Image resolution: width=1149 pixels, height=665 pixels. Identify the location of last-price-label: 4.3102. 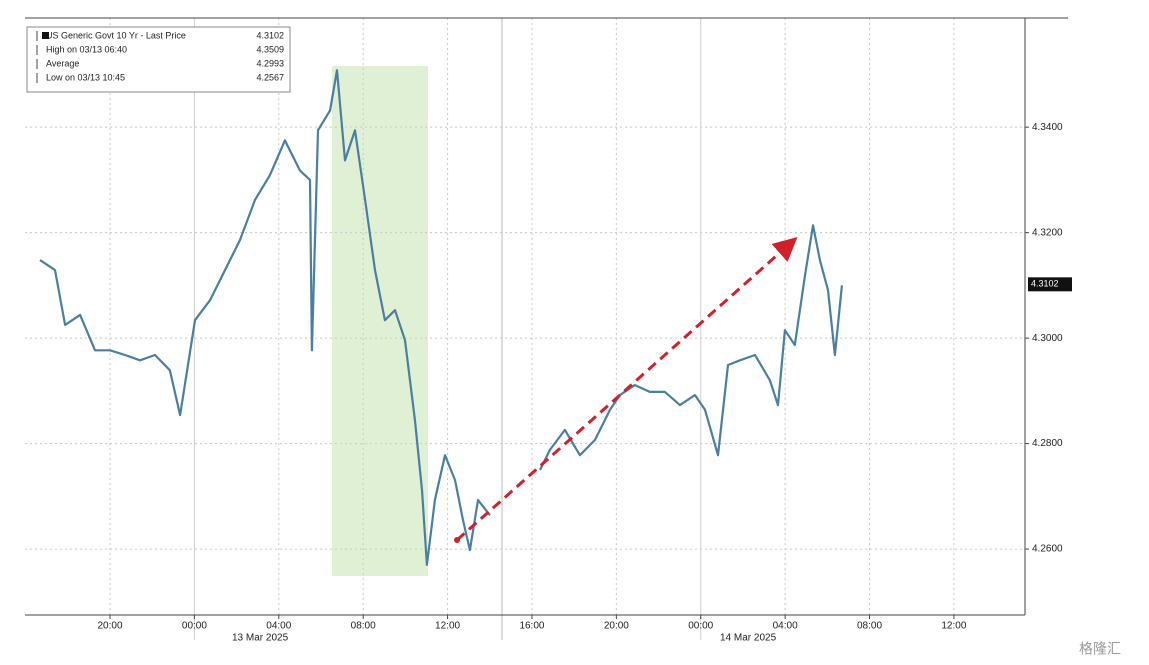
(1045, 284).